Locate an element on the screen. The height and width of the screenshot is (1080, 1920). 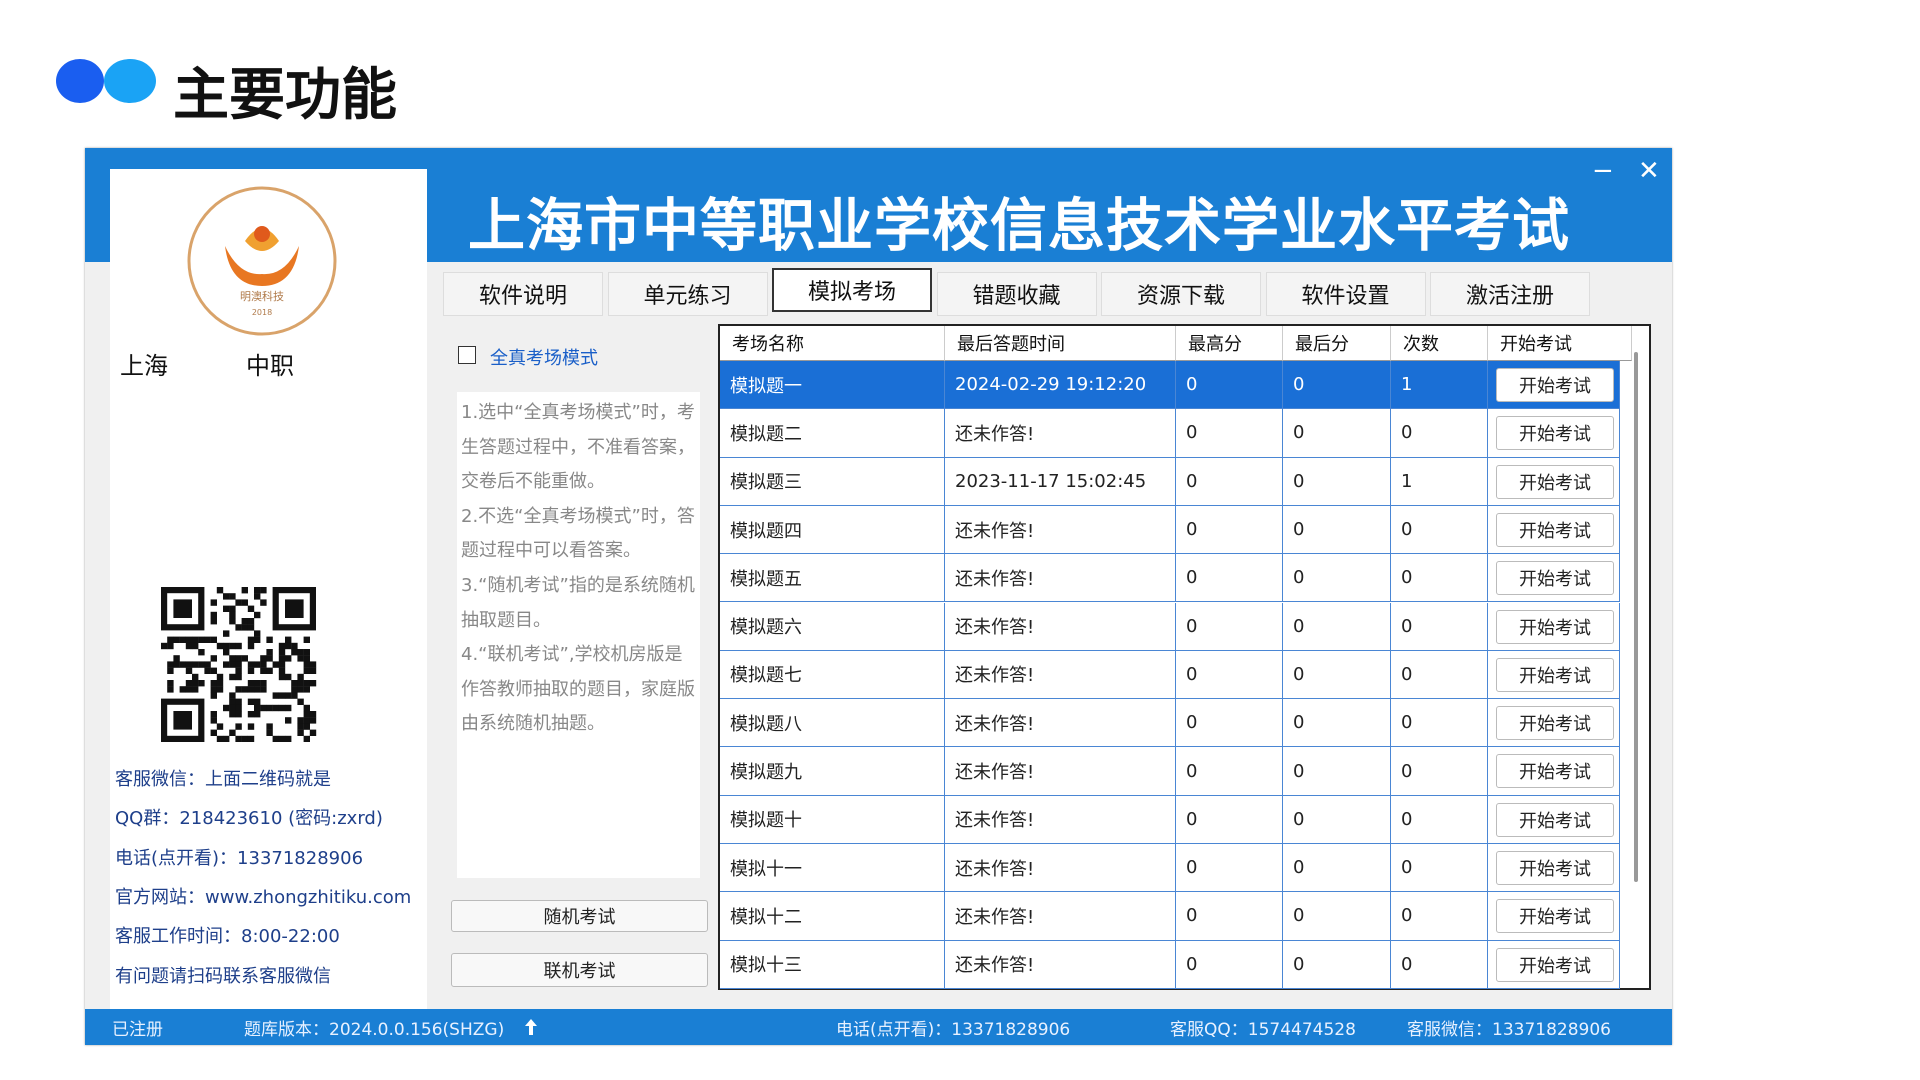
table-cell: 模拟题十 is located at coordinates (832, 819).